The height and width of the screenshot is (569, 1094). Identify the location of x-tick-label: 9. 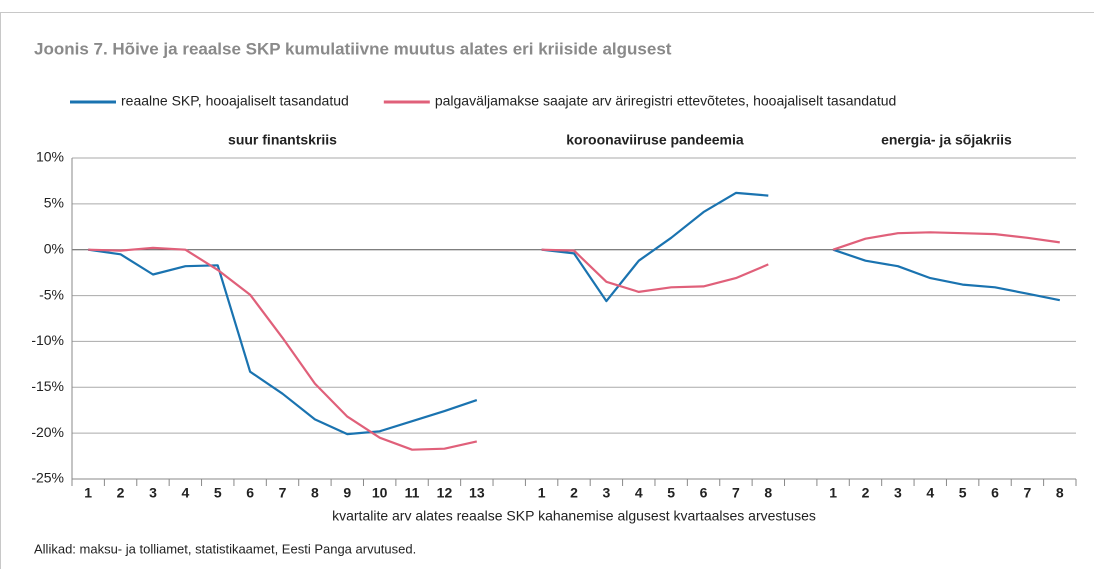
(347, 493).